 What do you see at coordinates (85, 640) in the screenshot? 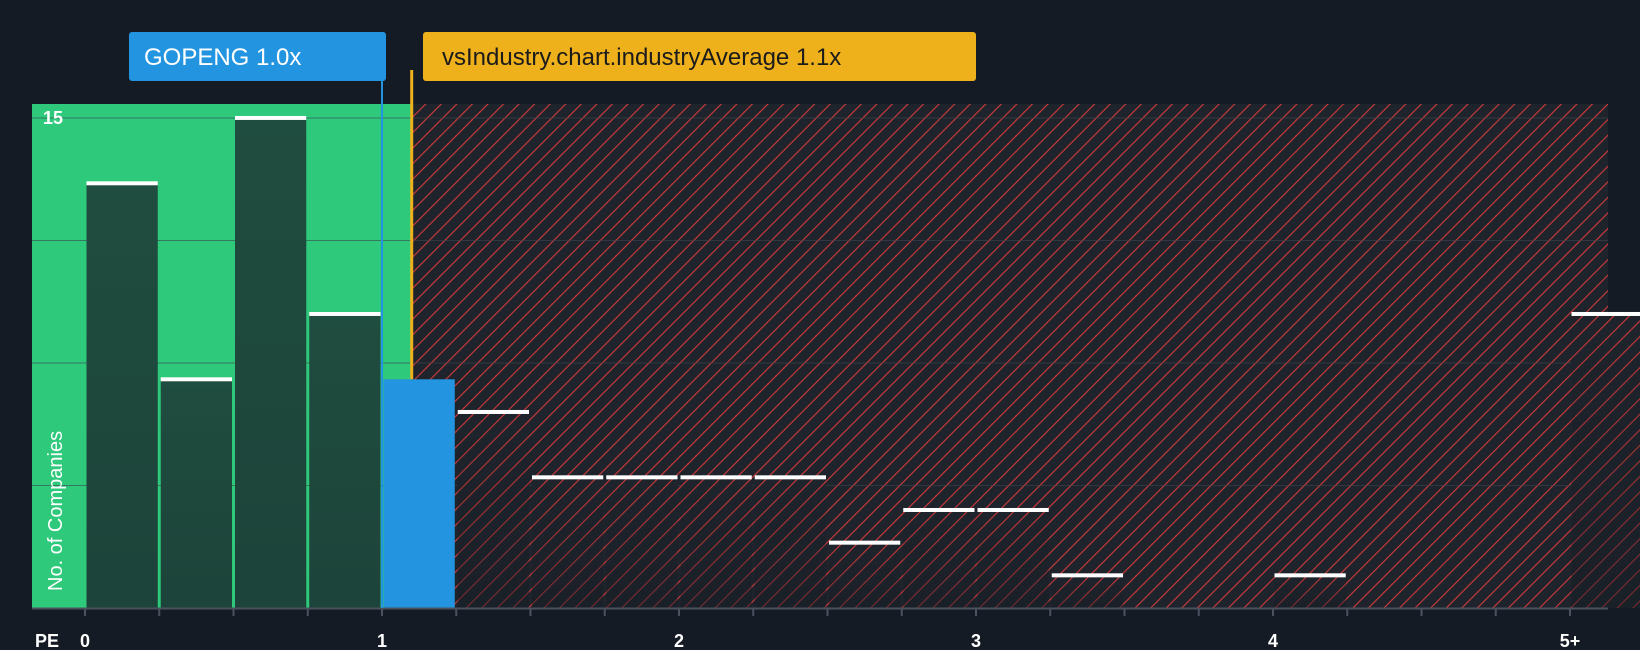
I see `x-tick-label: 0` at bounding box center [85, 640].